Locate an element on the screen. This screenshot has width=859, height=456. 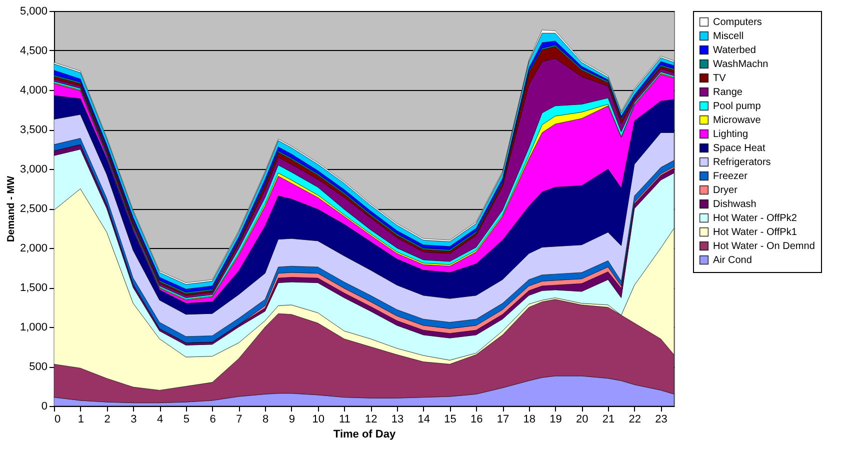
legend-label: Hot Water - OffPk2 is located at coordinates (755, 218).